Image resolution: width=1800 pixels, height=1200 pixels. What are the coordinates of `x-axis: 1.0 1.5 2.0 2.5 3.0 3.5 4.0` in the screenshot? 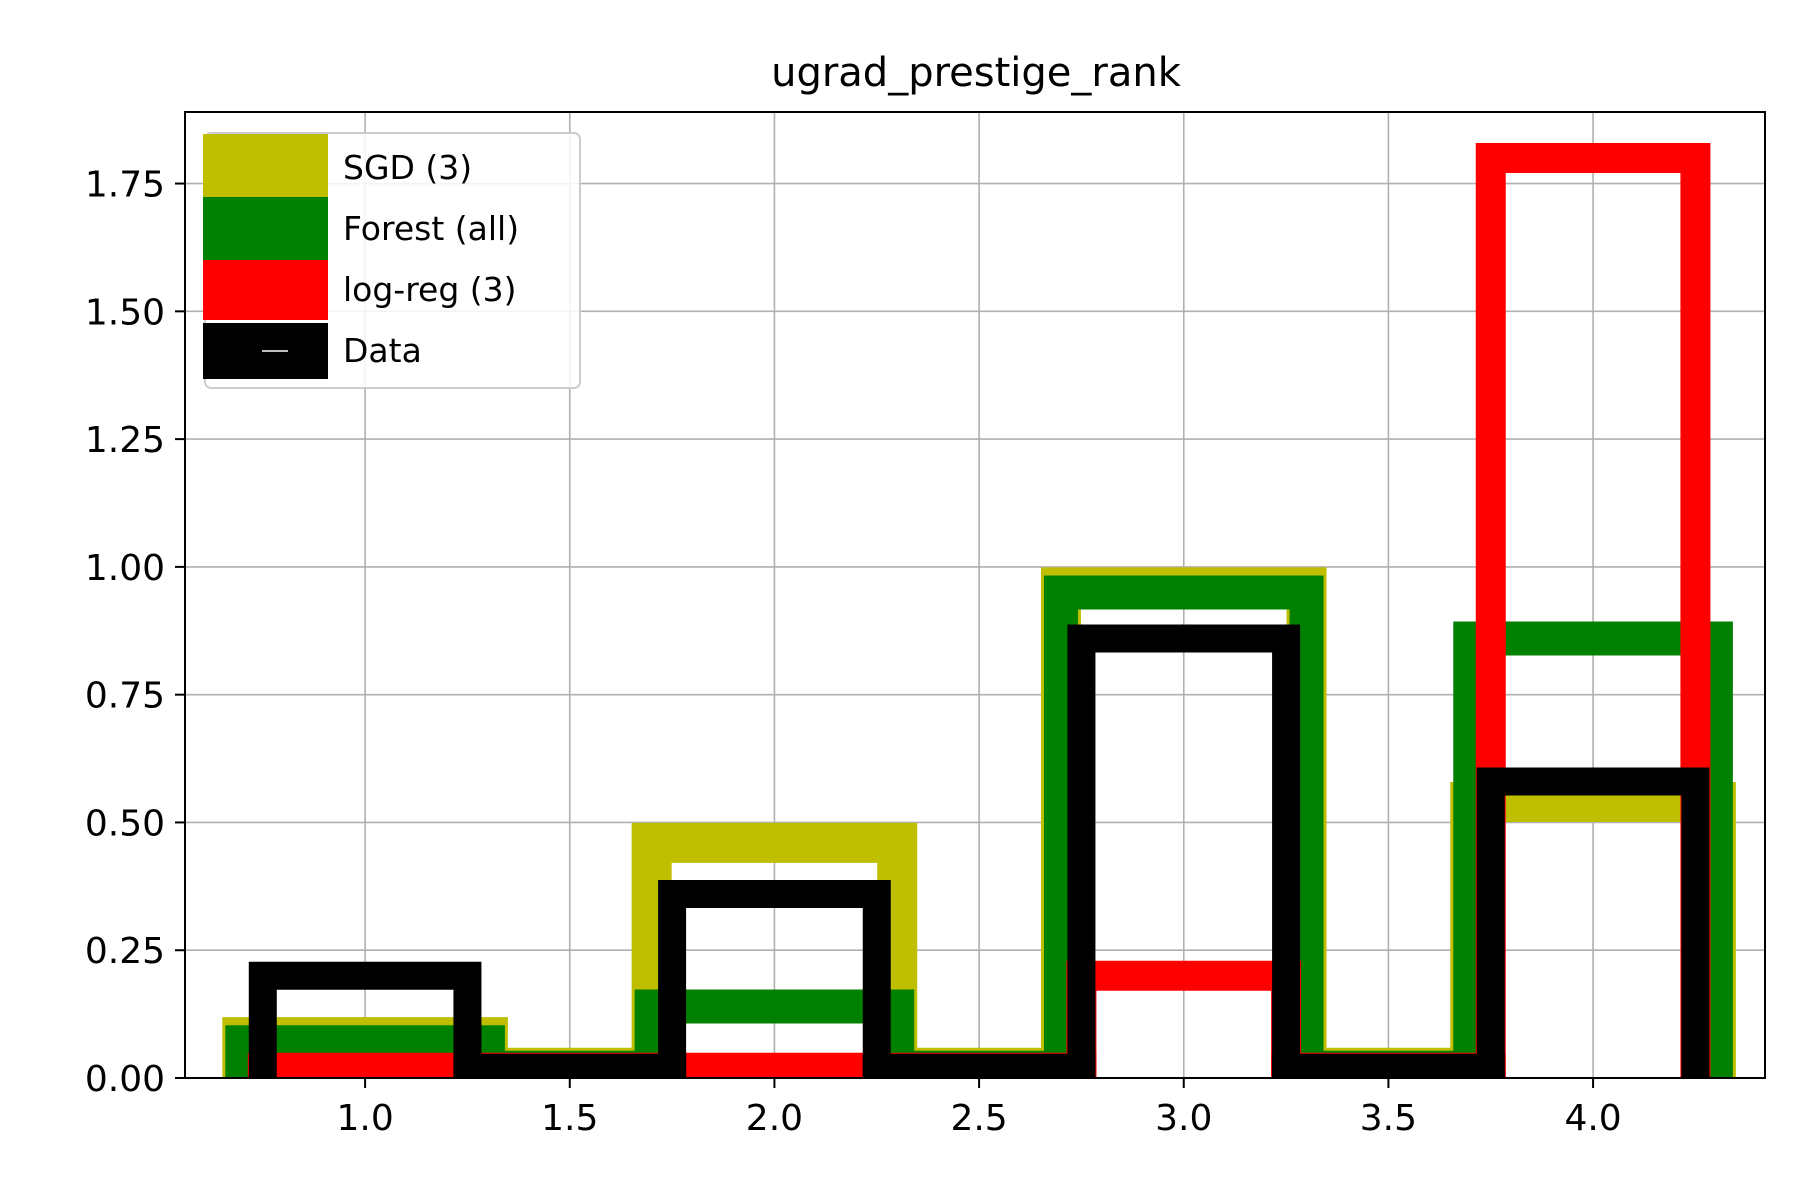 It's located at (979, 1108).